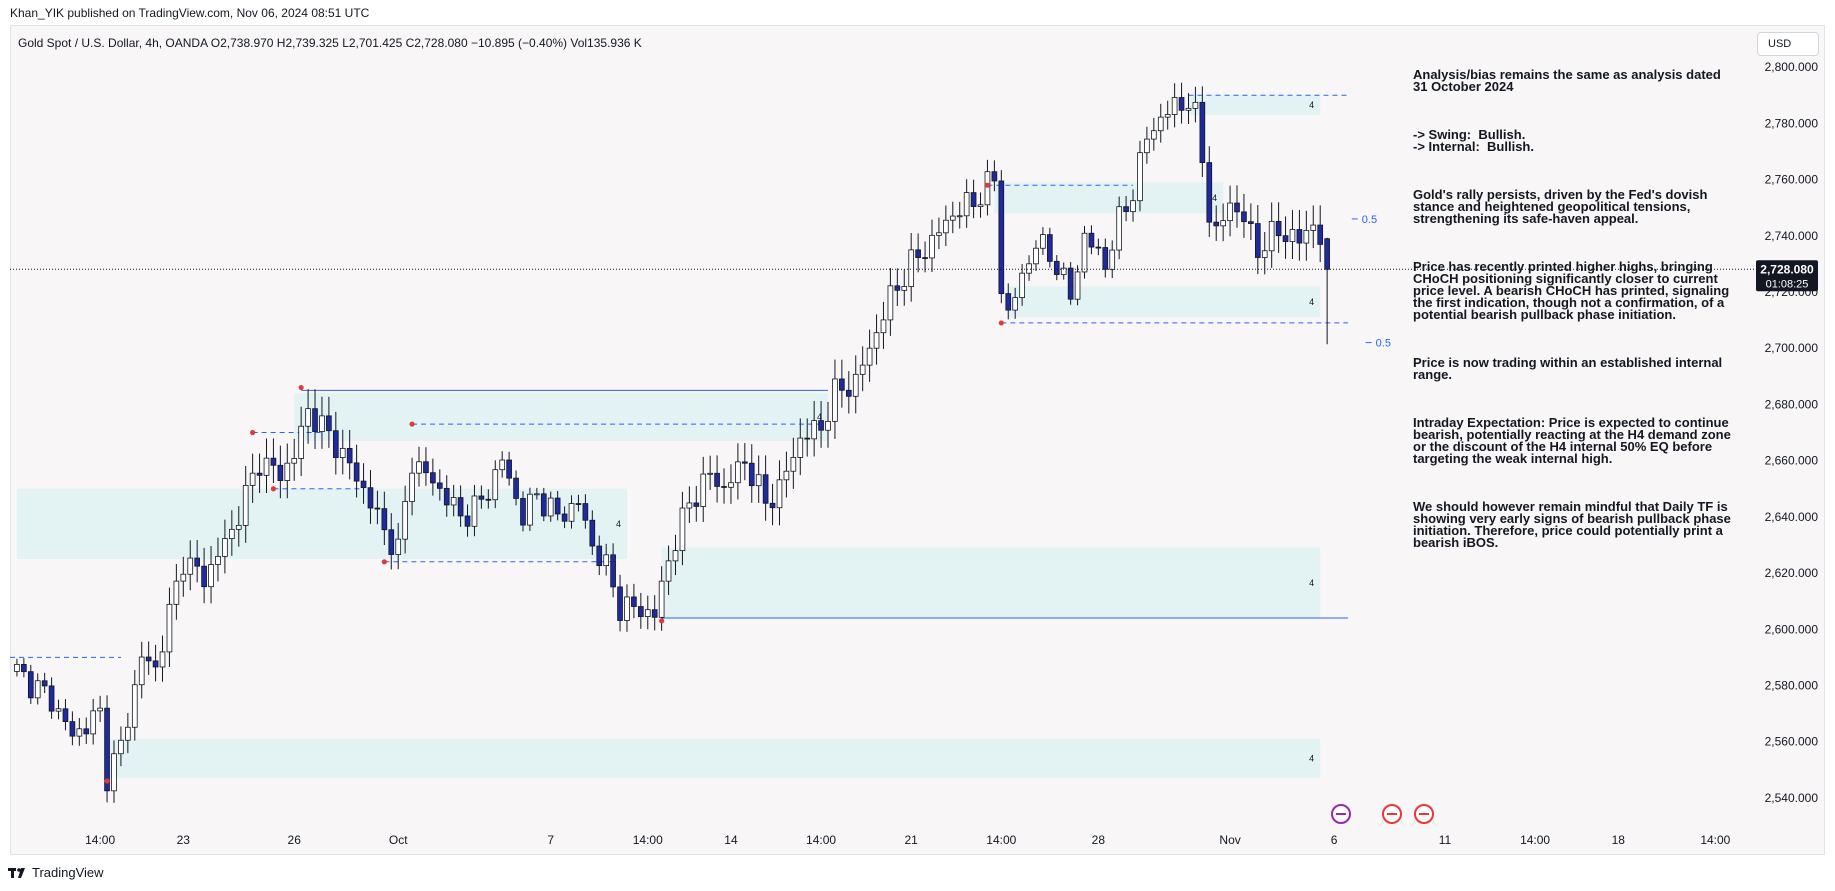  I want to click on last-price-badge, so click(1787, 276).